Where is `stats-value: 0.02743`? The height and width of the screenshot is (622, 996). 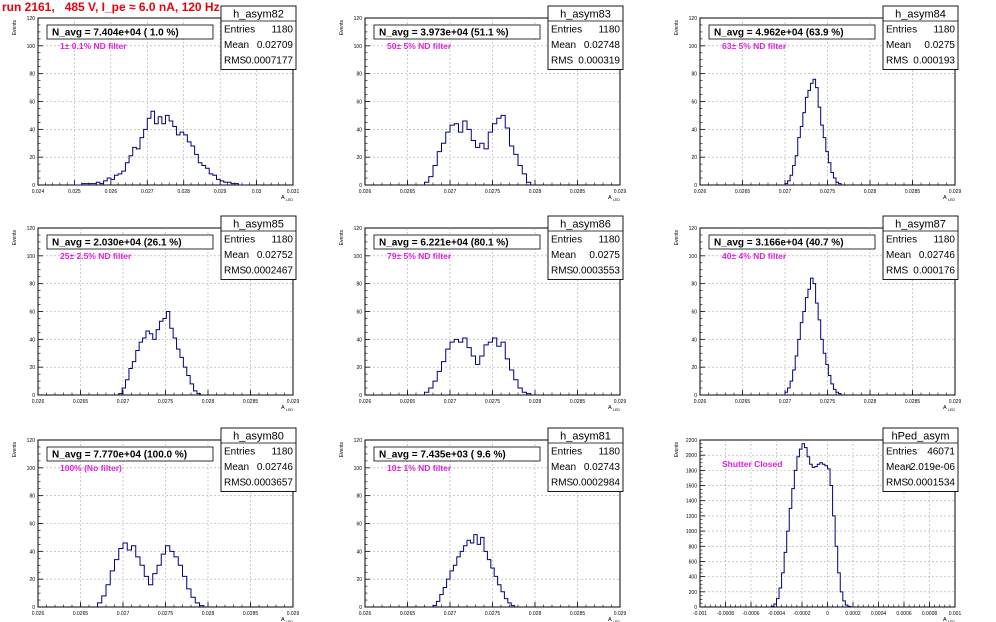 stats-value: 0.02743 is located at coordinates (602, 467).